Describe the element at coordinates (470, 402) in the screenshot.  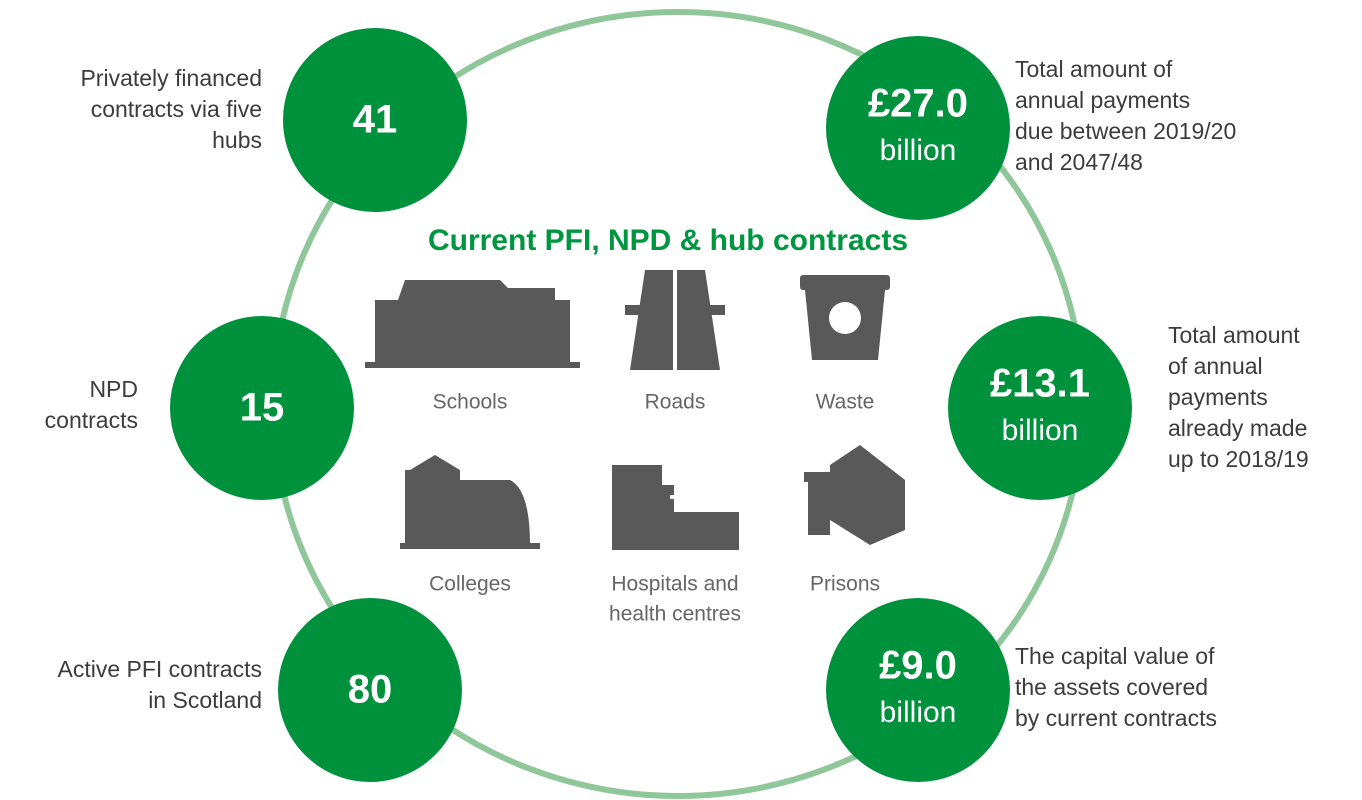
I see `sector-label: Schools` at that location.